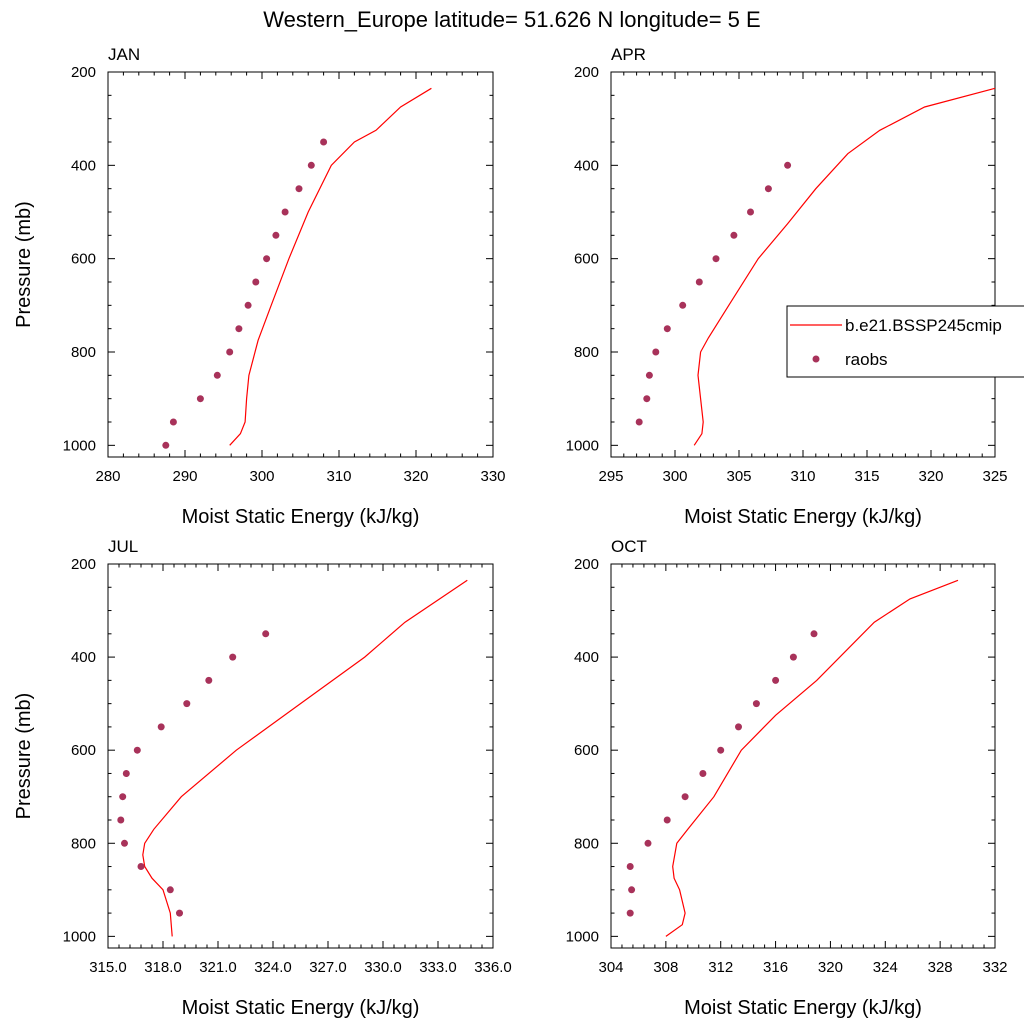 This screenshot has height=1024, width=1024. I want to click on panel-title: APR, so click(628, 54).